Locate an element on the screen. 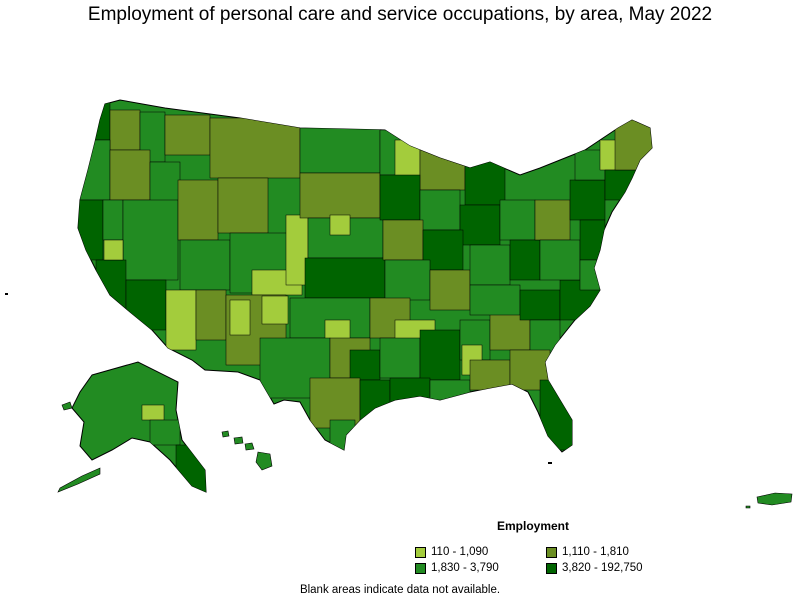  alaska is located at coordinates (132, 427).